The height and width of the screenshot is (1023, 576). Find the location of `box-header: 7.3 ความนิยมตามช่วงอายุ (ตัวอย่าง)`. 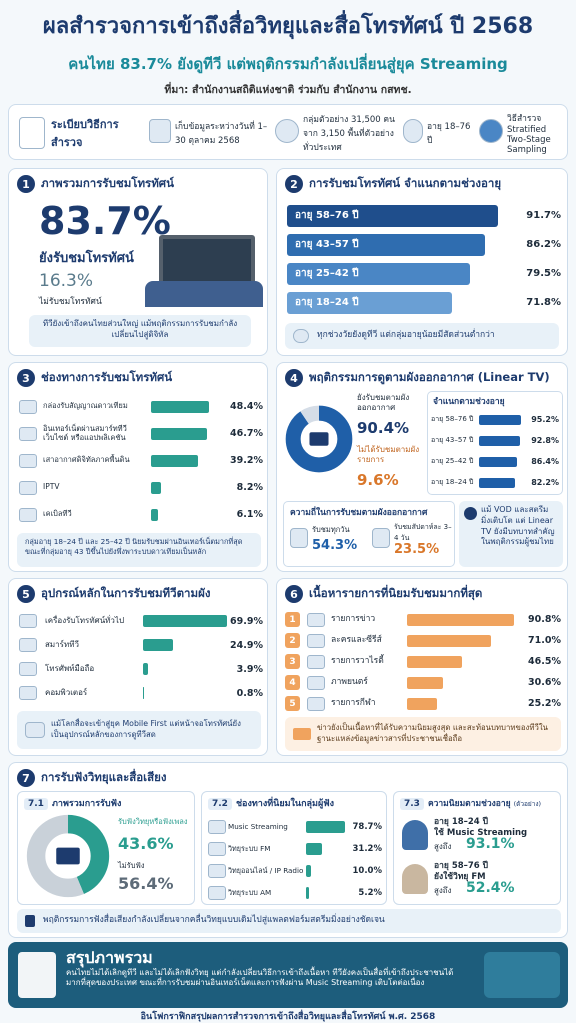

box-header: 7.3 ความนิยมตามช่วงอายุ (ตัวอย่าง) is located at coordinates (470, 803).